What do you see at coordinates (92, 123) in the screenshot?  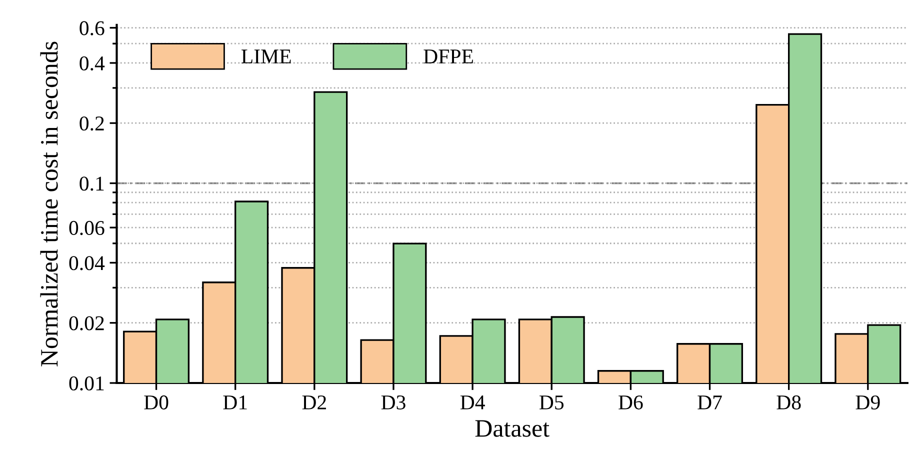 I see `y-tick-label: 0.2` at bounding box center [92, 123].